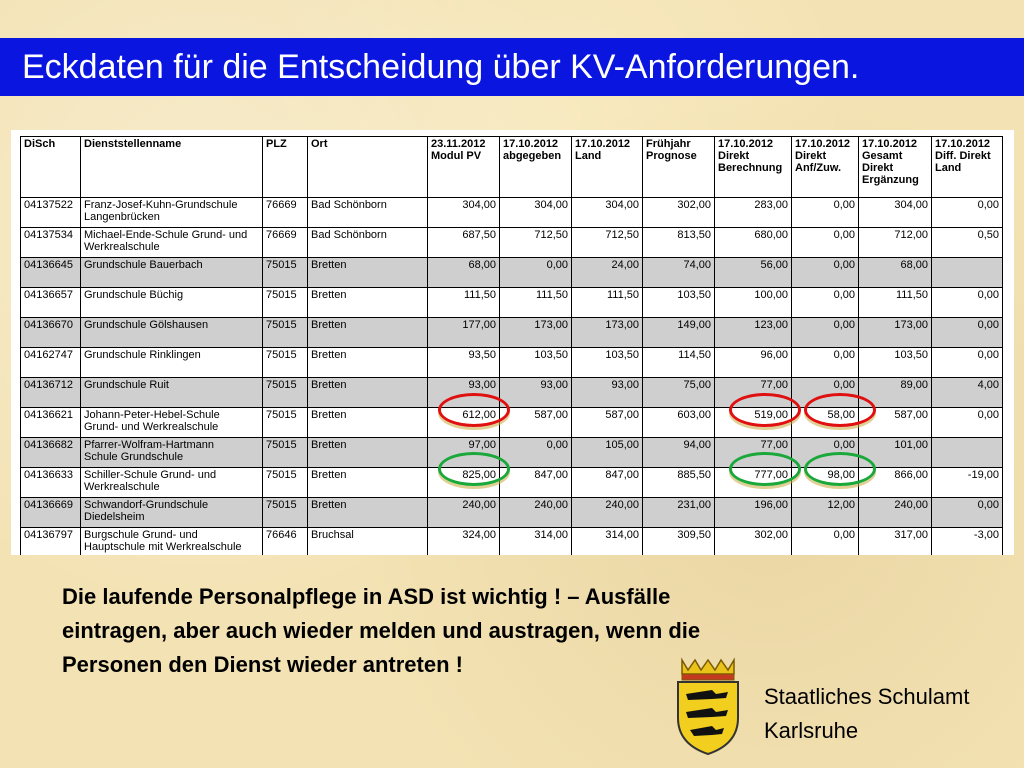  I want to click on table-cell: -19,00, so click(967, 482).